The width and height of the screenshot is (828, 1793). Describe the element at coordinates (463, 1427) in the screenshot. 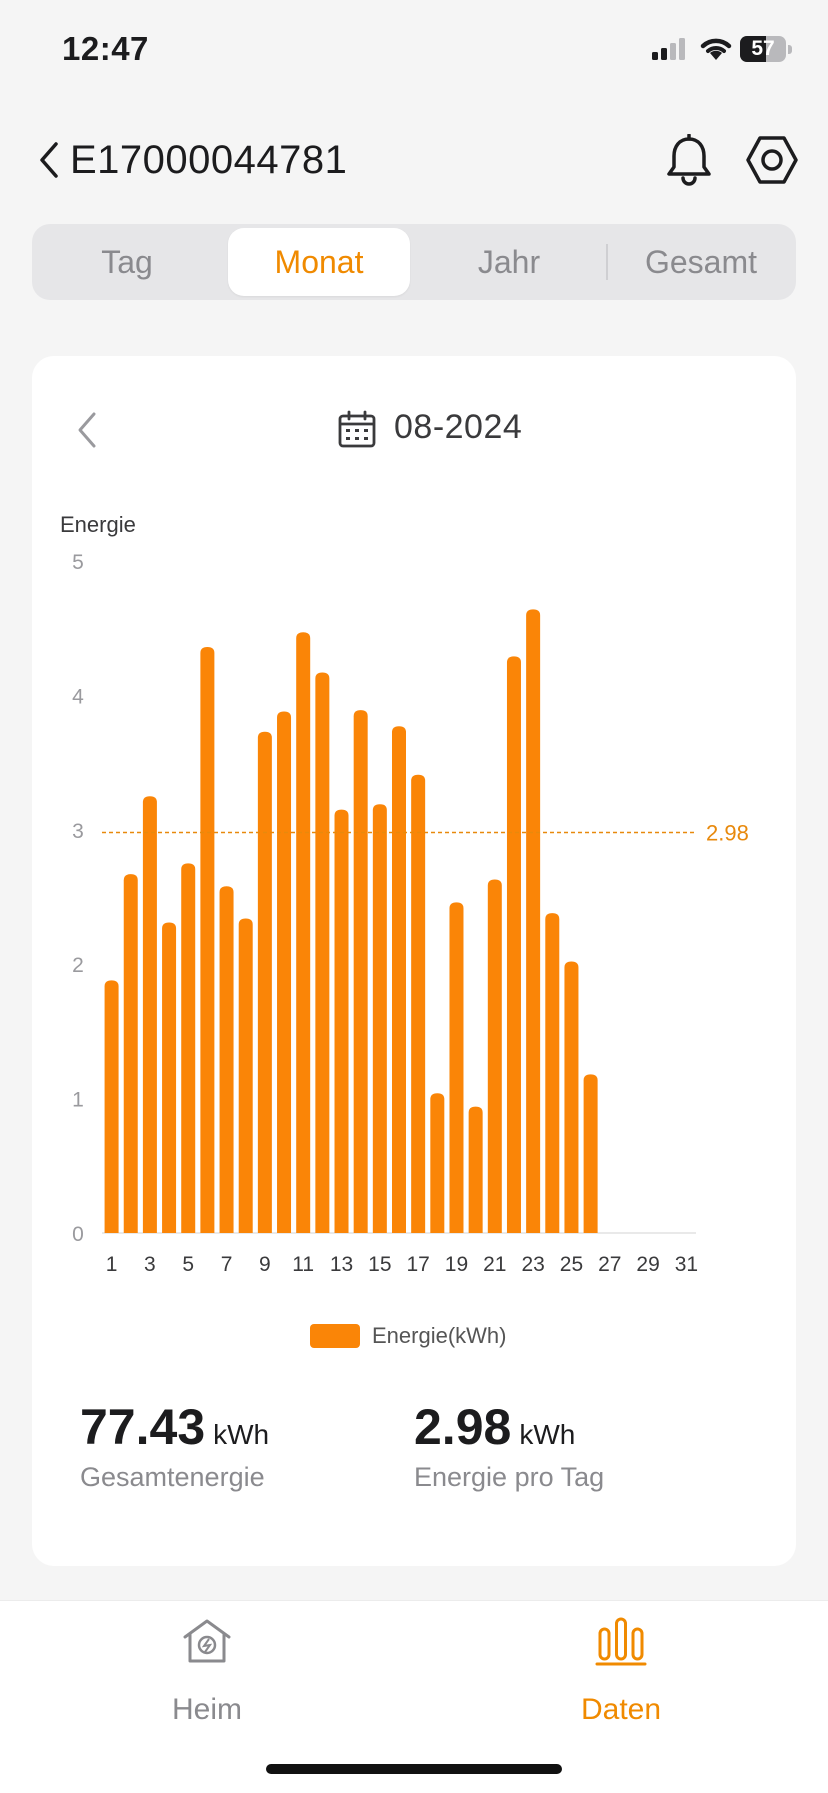

I see `daily-energy-value: 2.98` at that location.